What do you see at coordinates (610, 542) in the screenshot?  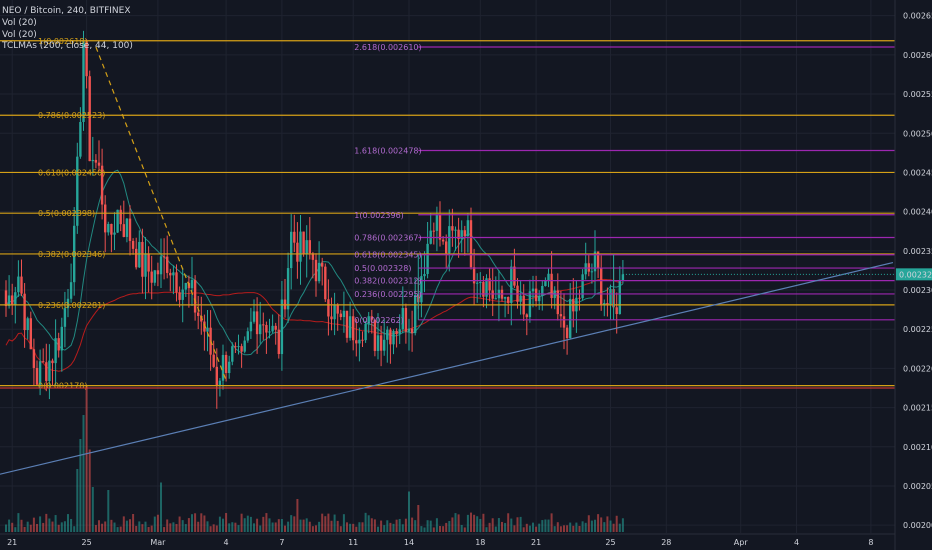 I see `x-tick-label: 25` at bounding box center [610, 542].